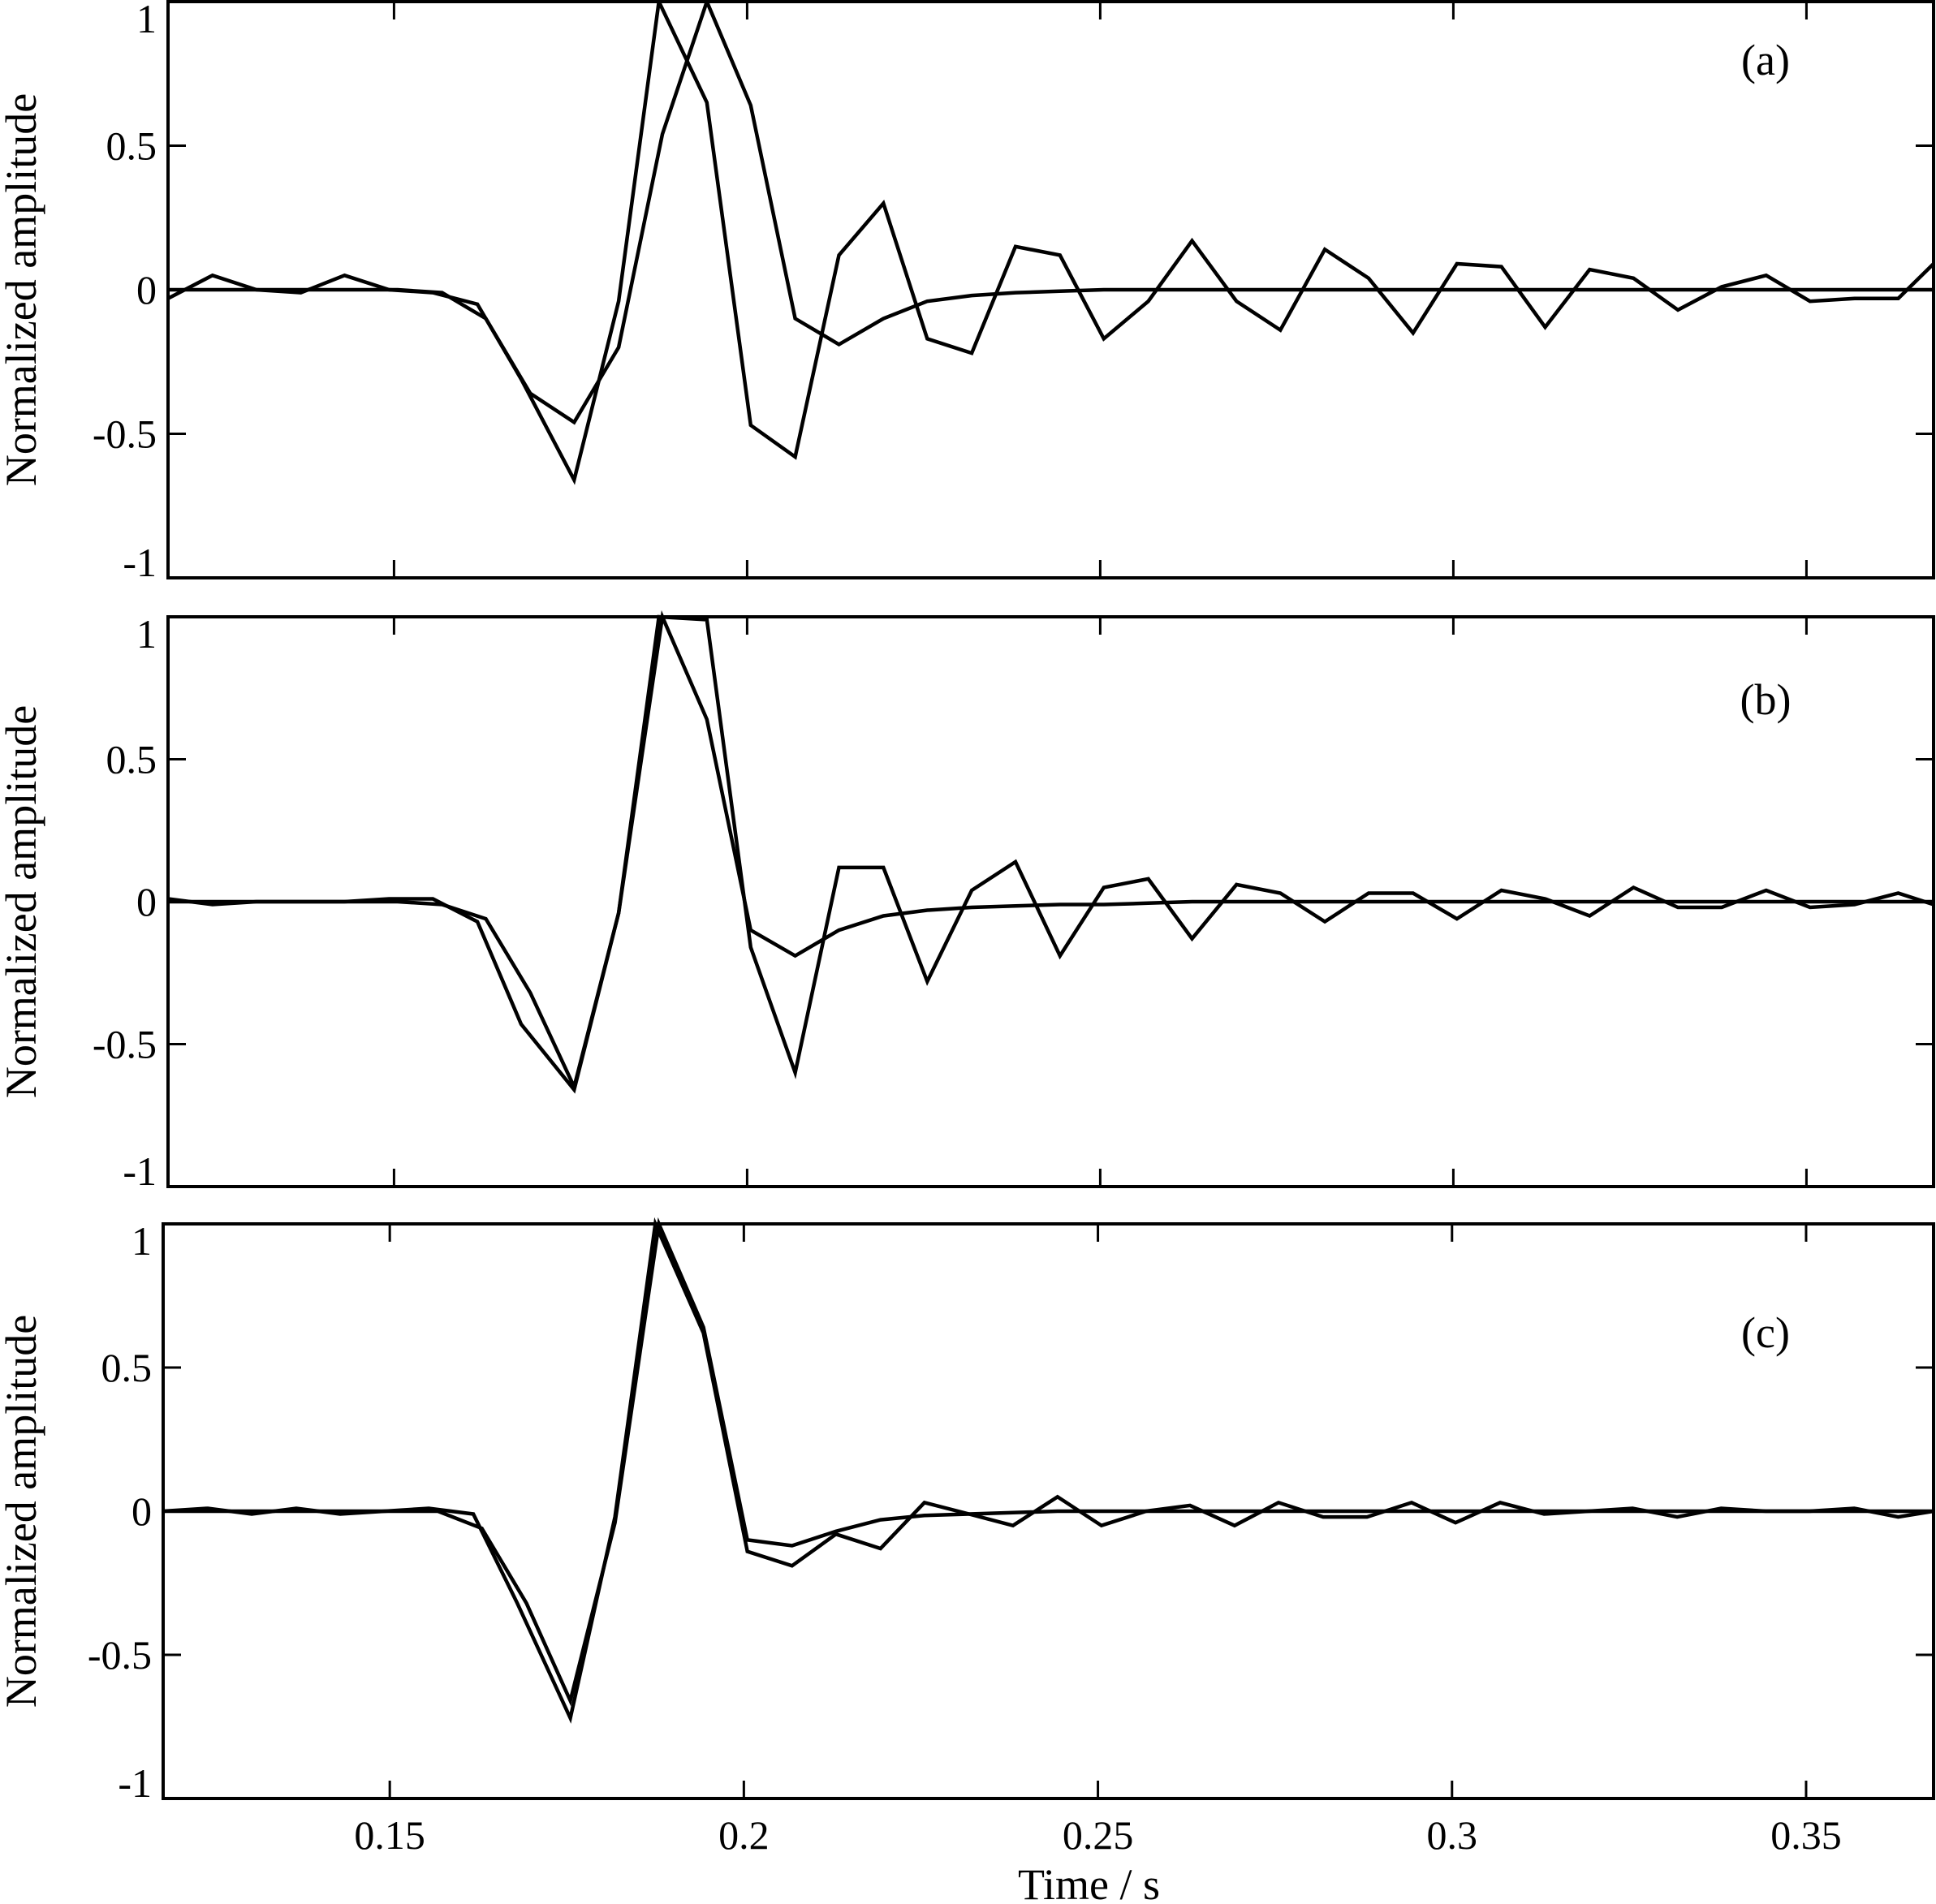  What do you see at coordinates (1452, 1835) in the screenshot?
I see `x-tick-label: 0.3` at bounding box center [1452, 1835].